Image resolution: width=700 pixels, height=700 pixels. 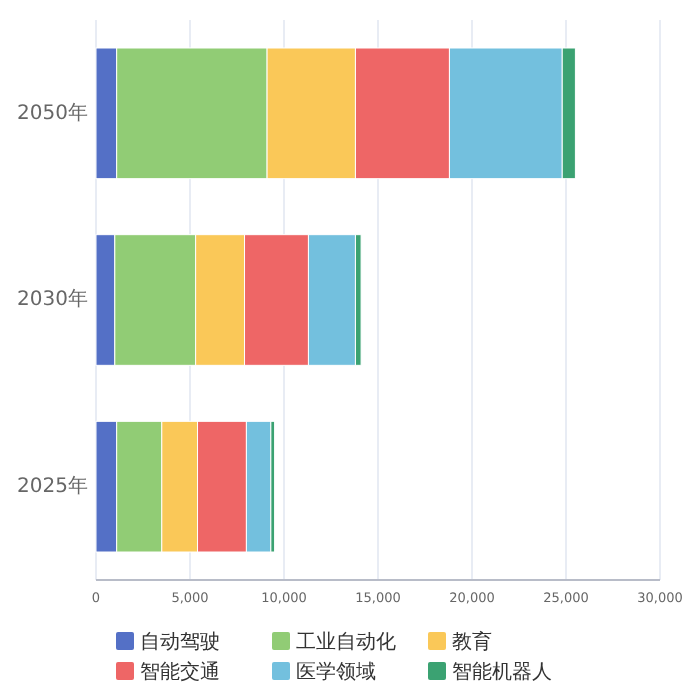 What do you see at coordinates (472, 642) in the screenshot?
I see `legend-label: 教育` at bounding box center [472, 642].